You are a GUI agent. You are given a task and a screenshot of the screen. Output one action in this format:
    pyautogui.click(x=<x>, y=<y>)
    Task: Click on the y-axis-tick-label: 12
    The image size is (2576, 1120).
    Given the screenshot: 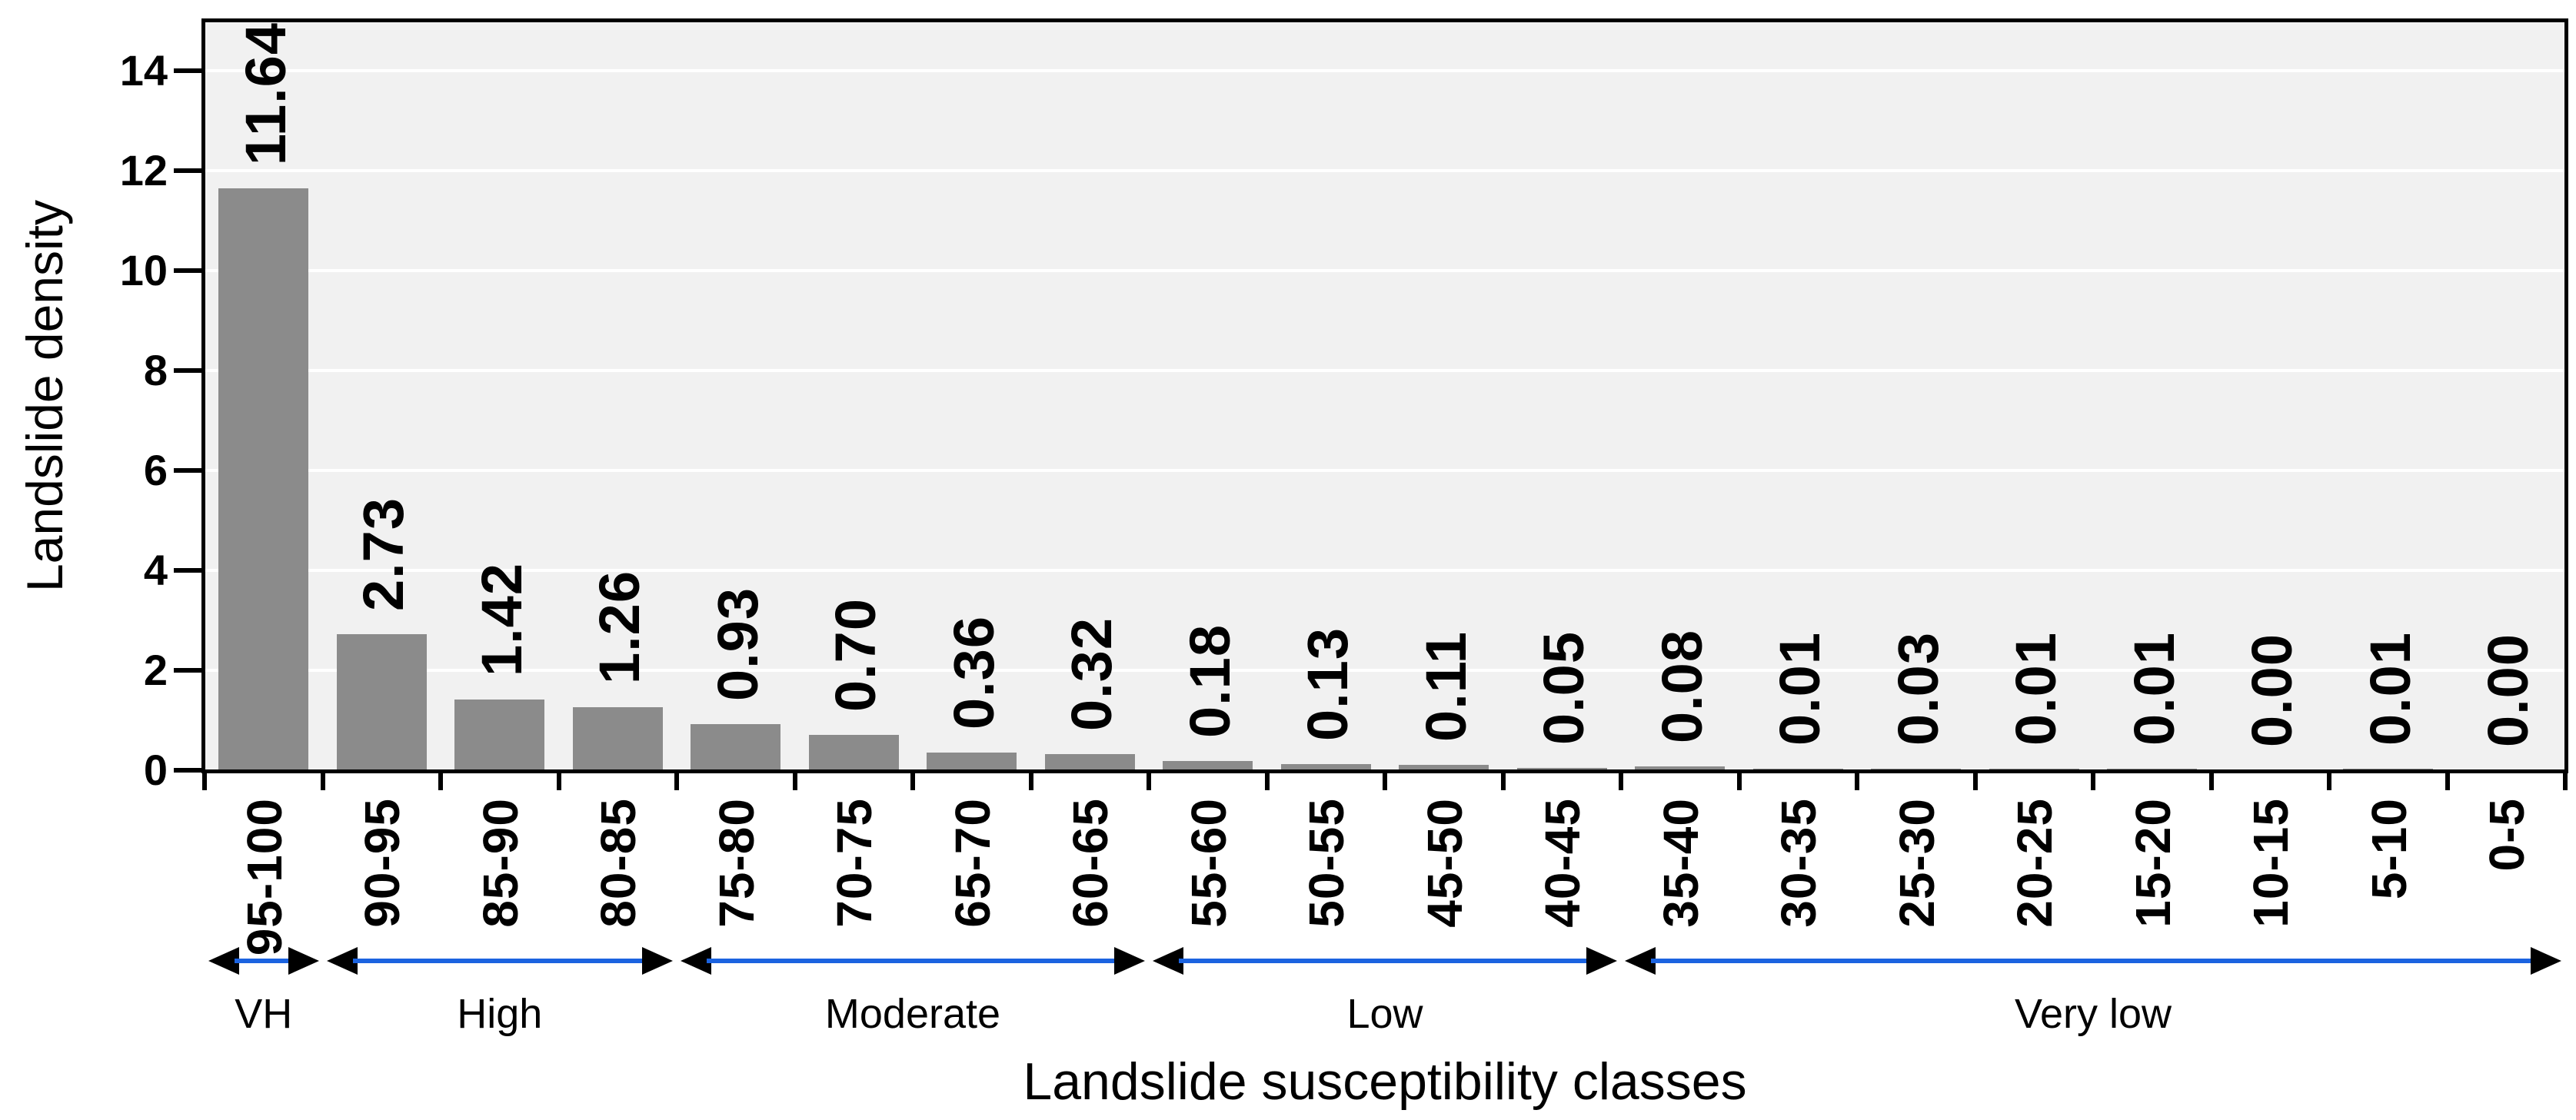 What is the action you would take?
    pyautogui.click(x=143, y=170)
    